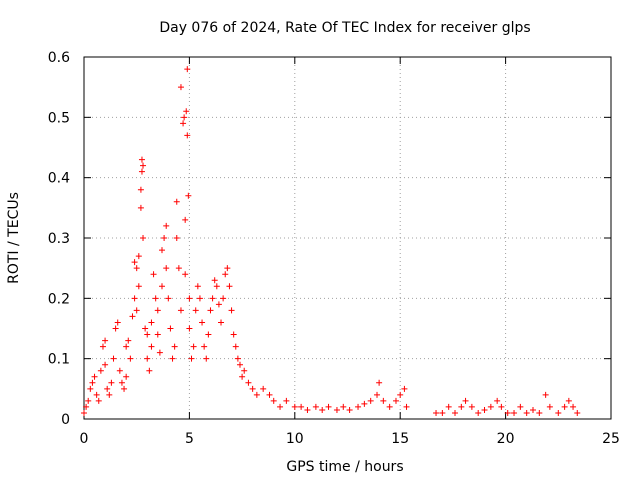 Image resolution: width=640 pixels, height=480 pixels. What do you see at coordinates (295, 439) in the screenshot?
I see `x-tick-label: 10` at bounding box center [295, 439].